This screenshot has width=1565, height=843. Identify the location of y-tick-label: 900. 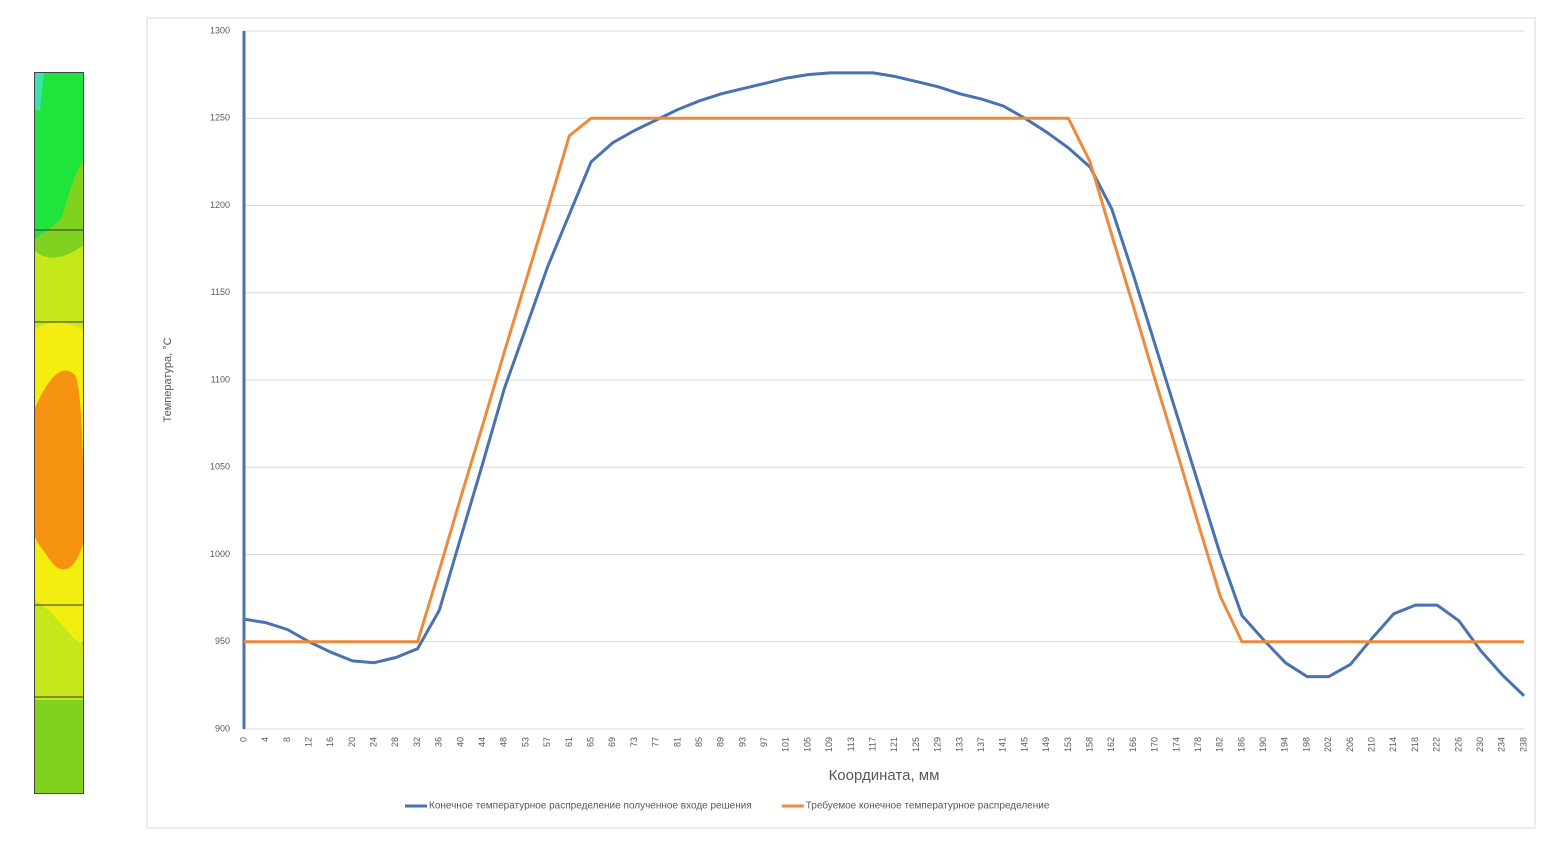
(222, 728).